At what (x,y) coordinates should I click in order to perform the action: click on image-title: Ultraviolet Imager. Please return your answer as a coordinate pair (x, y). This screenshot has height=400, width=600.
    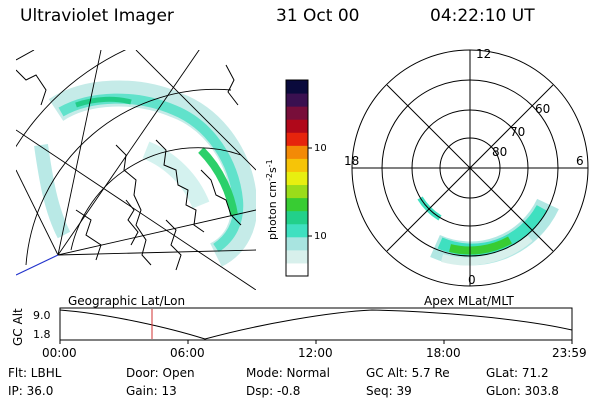
    Looking at the image, I should click on (97, 16).